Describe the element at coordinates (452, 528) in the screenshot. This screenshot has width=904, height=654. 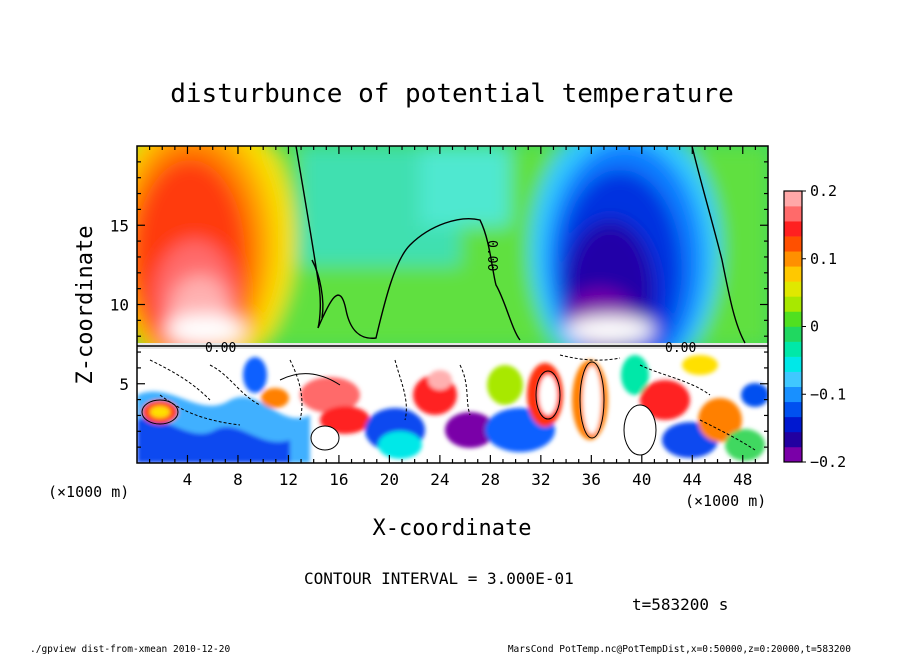
I see `x-axis-label: X-coordinate` at that location.